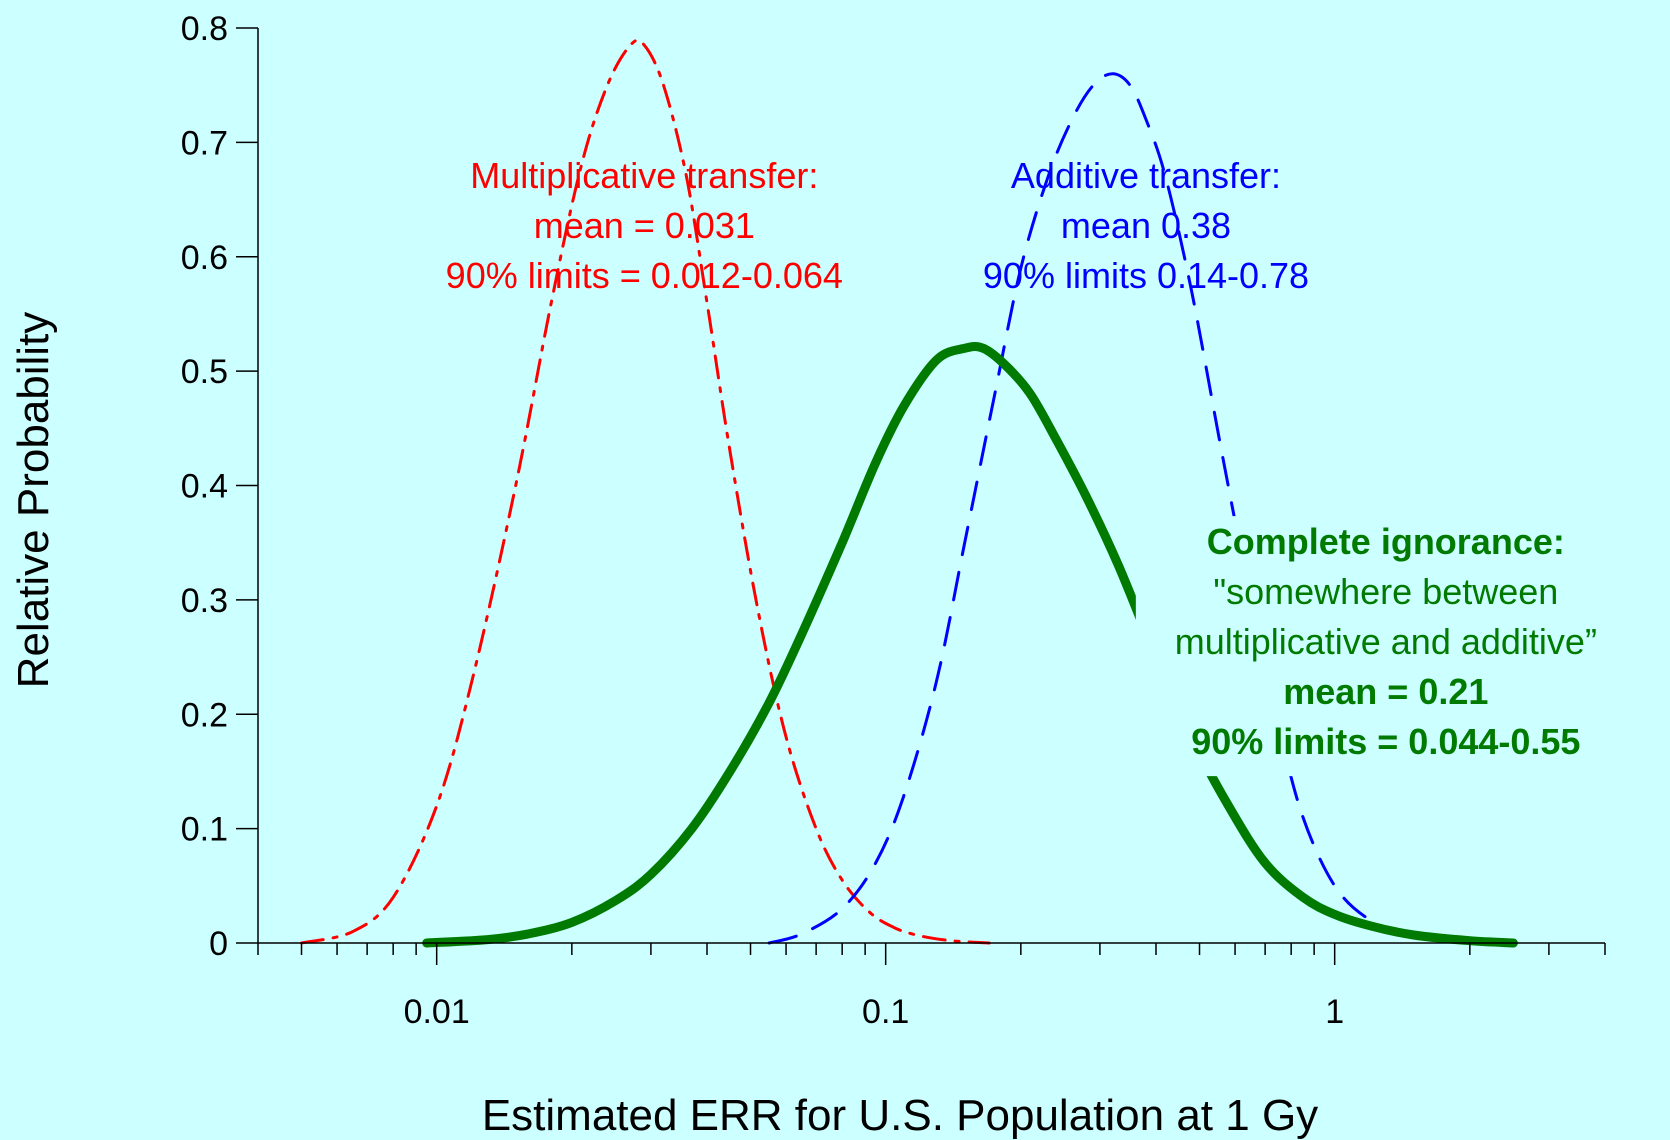 The width and height of the screenshot is (1670, 1140). What do you see at coordinates (1385, 741) in the screenshot?
I see `annotation-line: 90% limits = 0.044-0.55` at bounding box center [1385, 741].